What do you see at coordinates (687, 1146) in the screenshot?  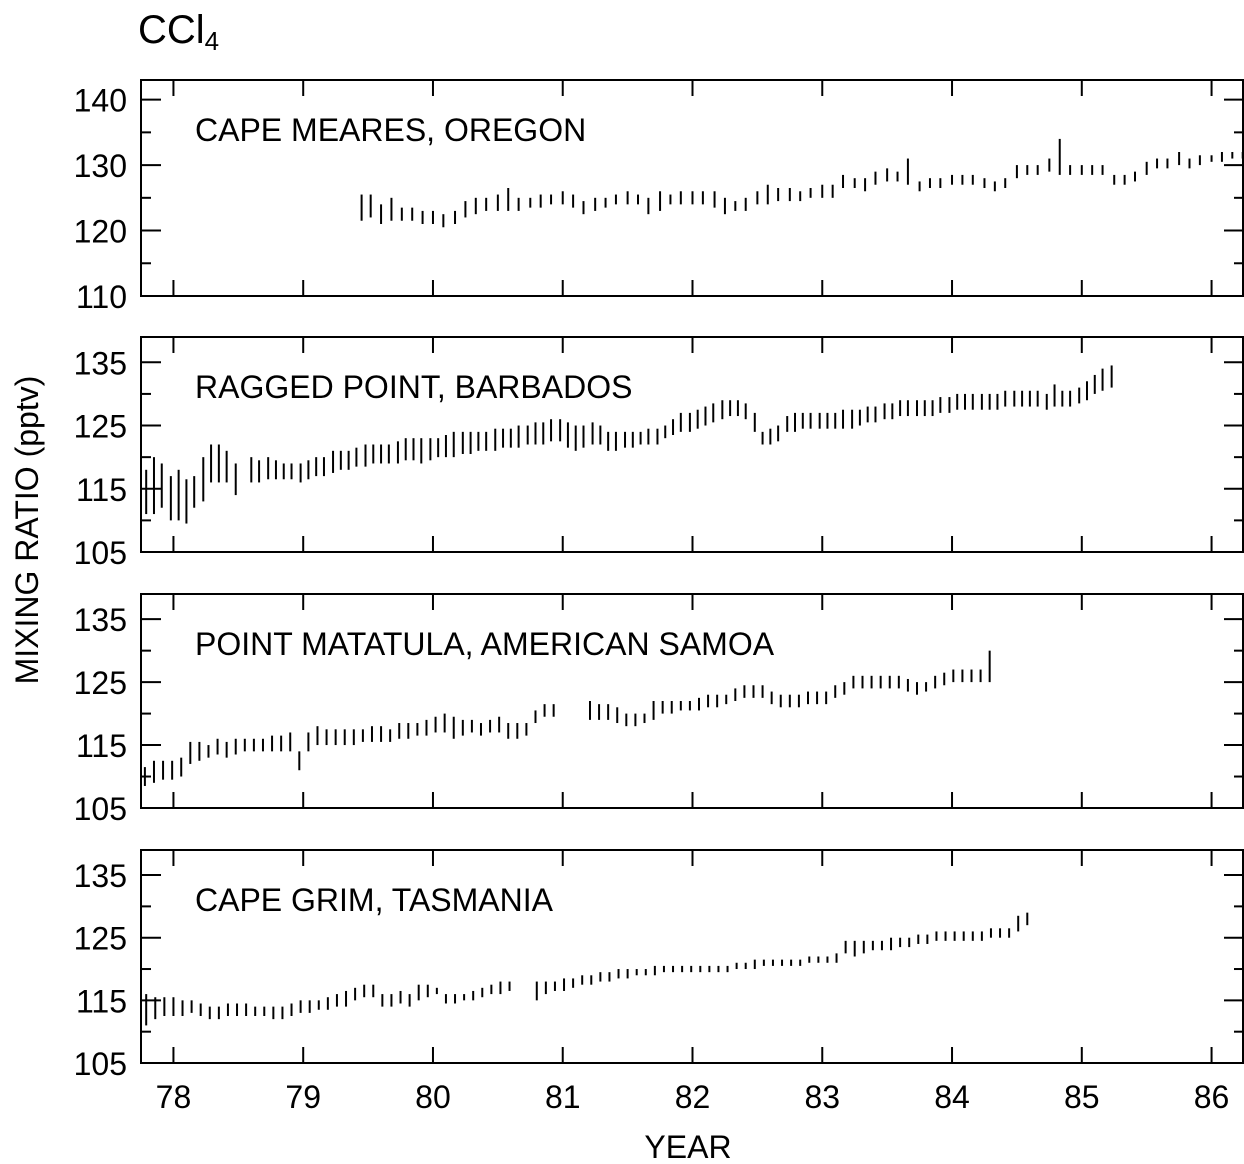 I see `x-axis-title: YEAR` at bounding box center [687, 1146].